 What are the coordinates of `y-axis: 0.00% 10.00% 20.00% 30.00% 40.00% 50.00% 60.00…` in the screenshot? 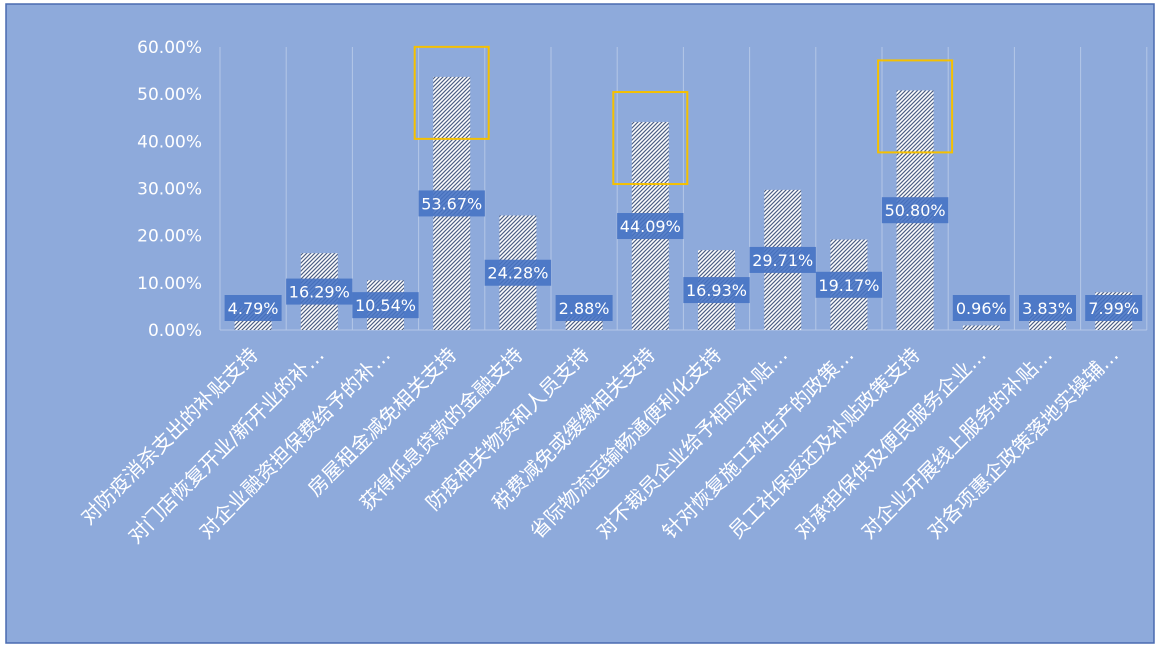 It's located at (169, 189).